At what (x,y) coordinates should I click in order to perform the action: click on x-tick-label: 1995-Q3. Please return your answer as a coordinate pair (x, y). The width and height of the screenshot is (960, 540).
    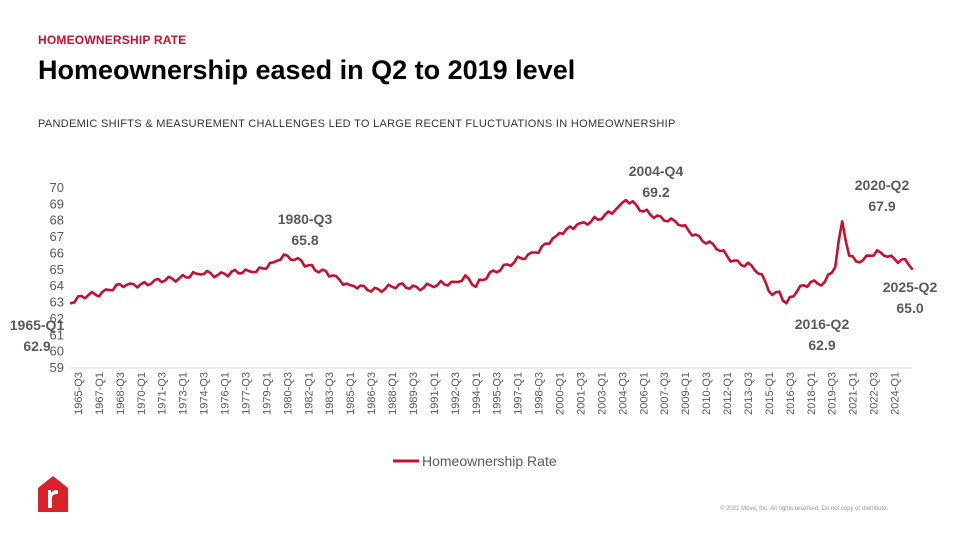
    Looking at the image, I should click on (498, 393).